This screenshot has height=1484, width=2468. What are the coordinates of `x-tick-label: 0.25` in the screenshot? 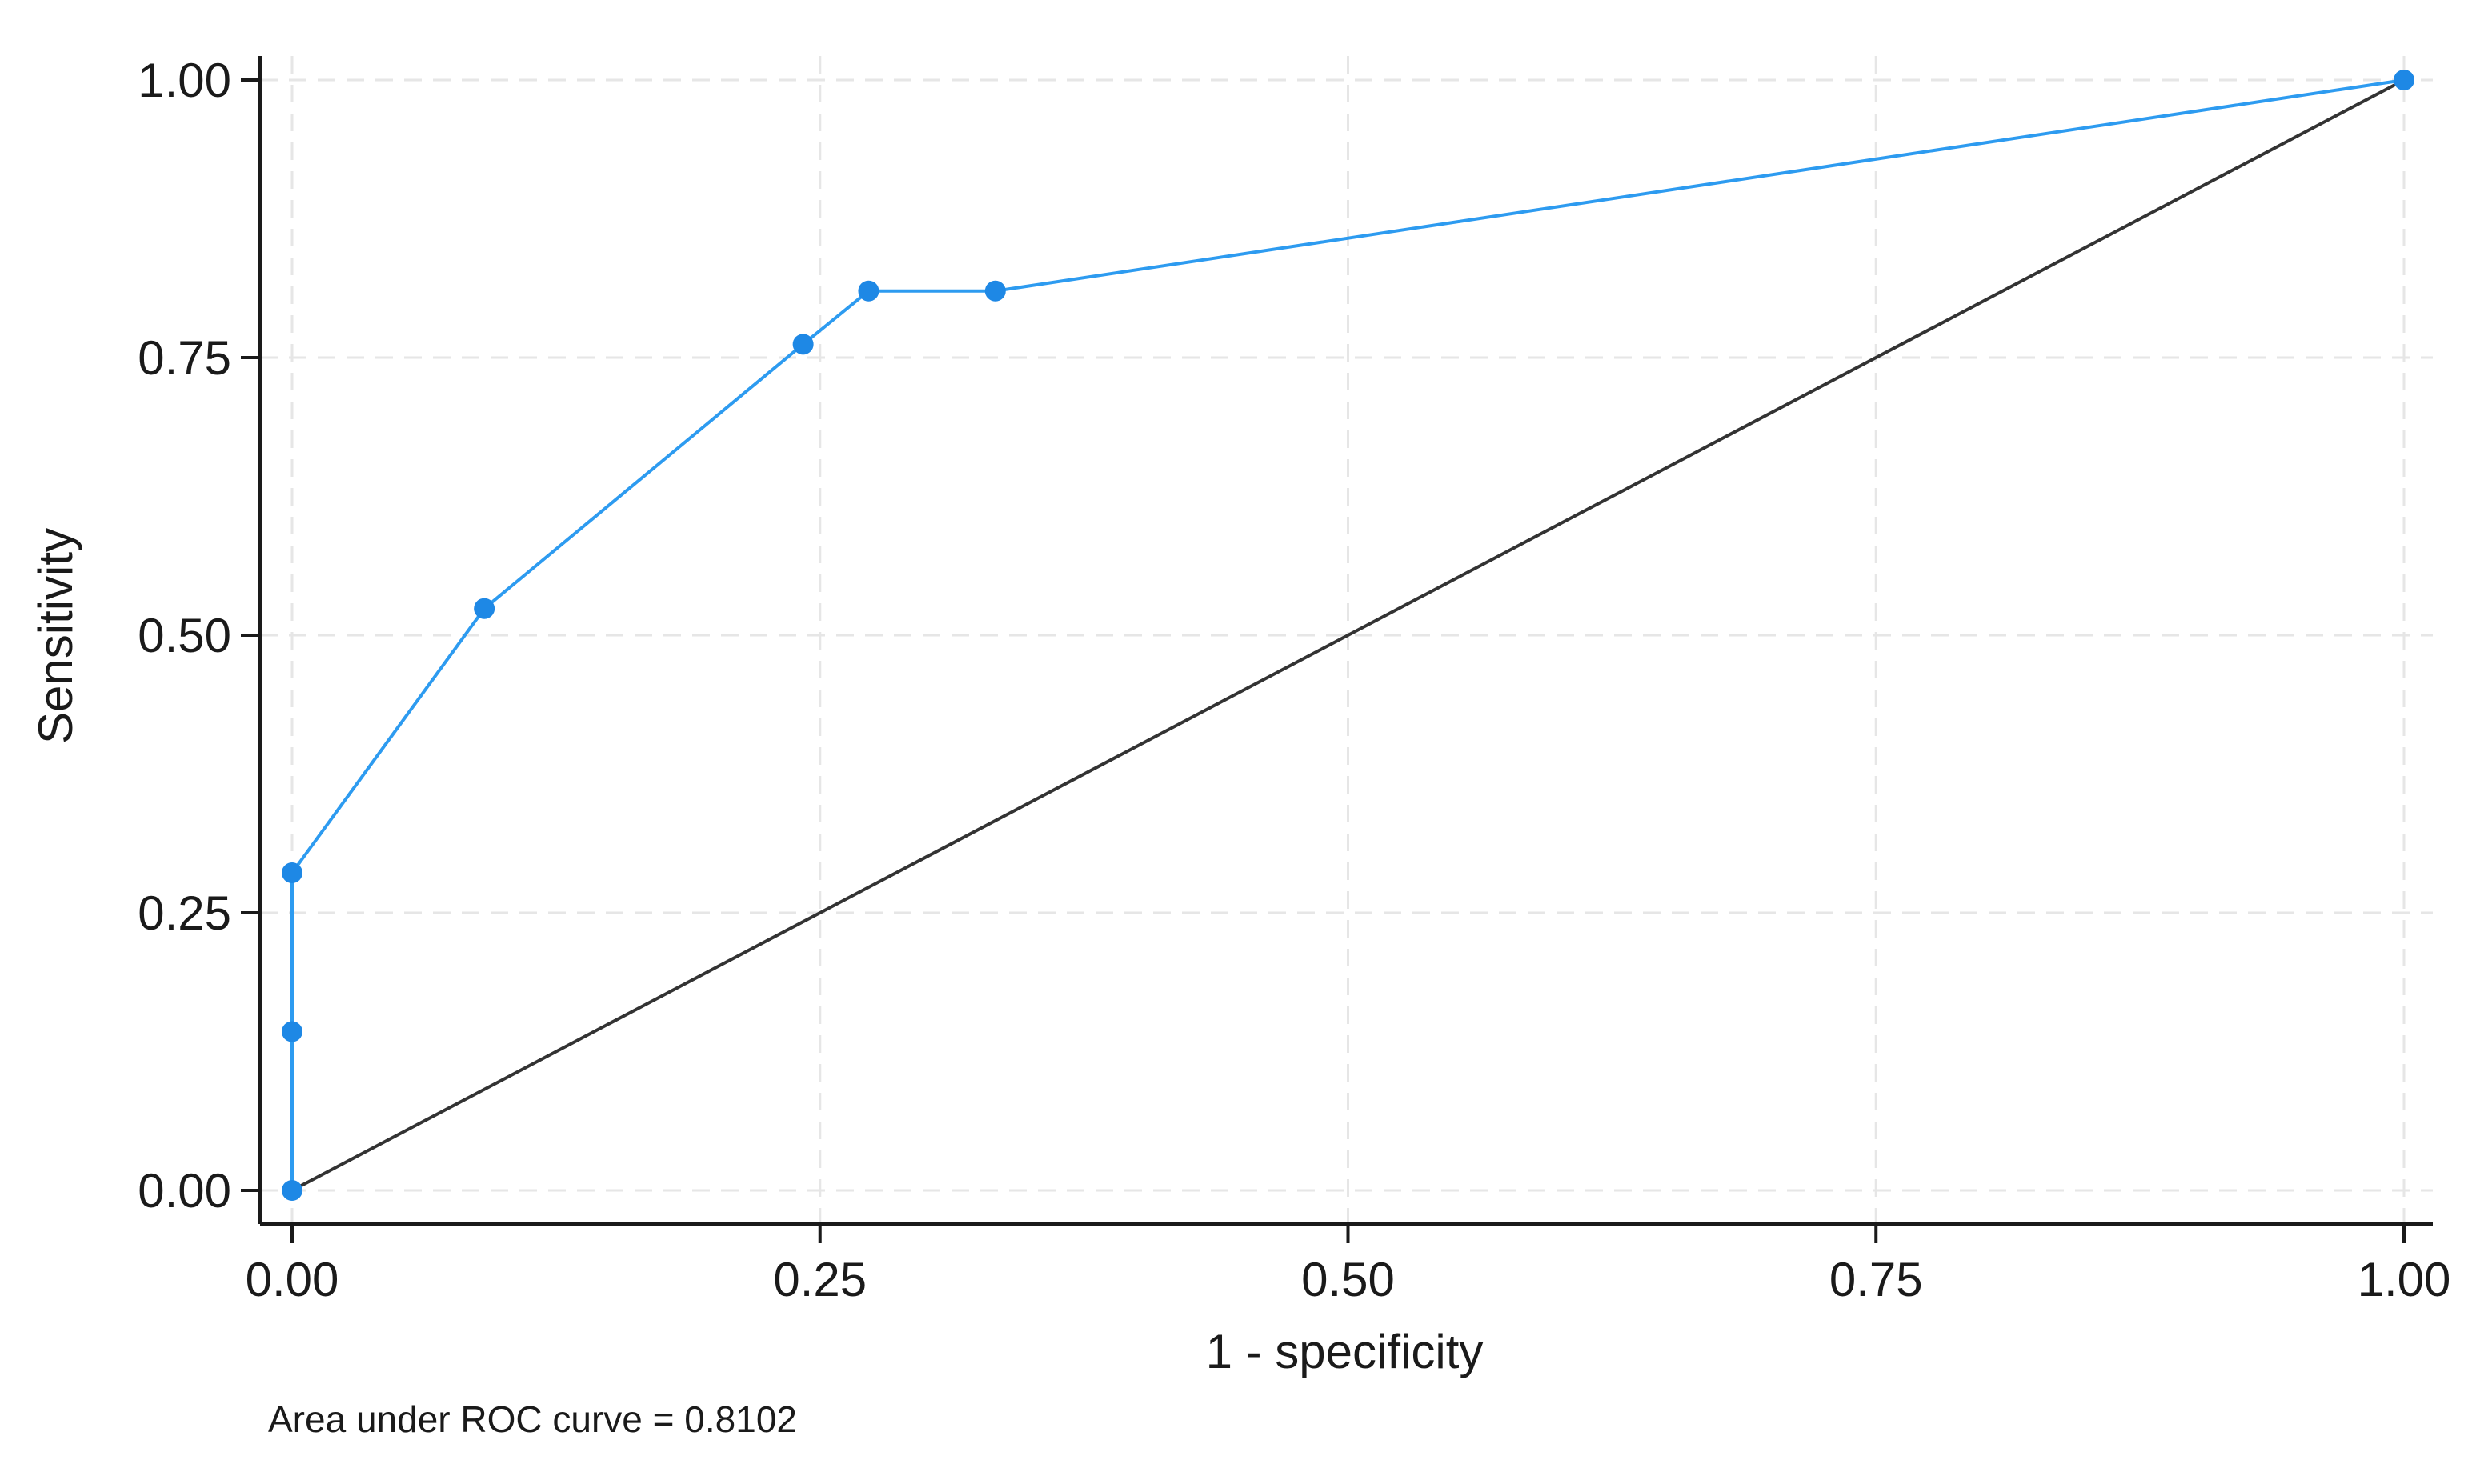 It's located at (820, 1279).